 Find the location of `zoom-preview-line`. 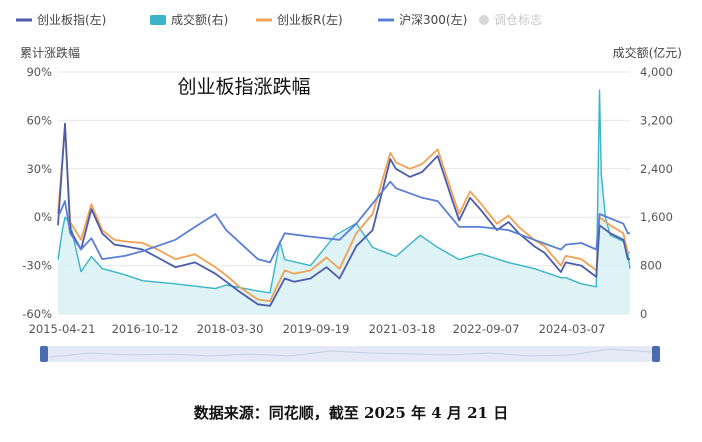

zoom-preview-line is located at coordinates (350, 353).